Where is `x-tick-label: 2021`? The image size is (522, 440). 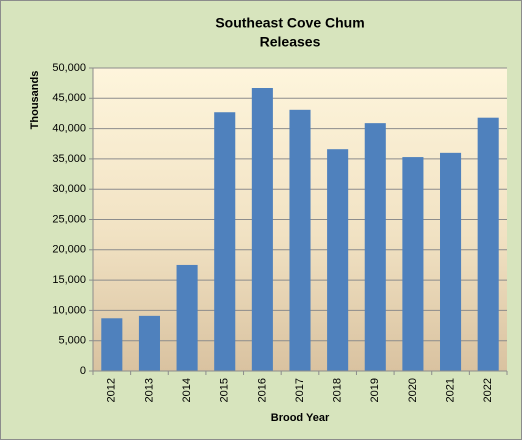
x-tick-label: 2021 is located at coordinates (450, 390).